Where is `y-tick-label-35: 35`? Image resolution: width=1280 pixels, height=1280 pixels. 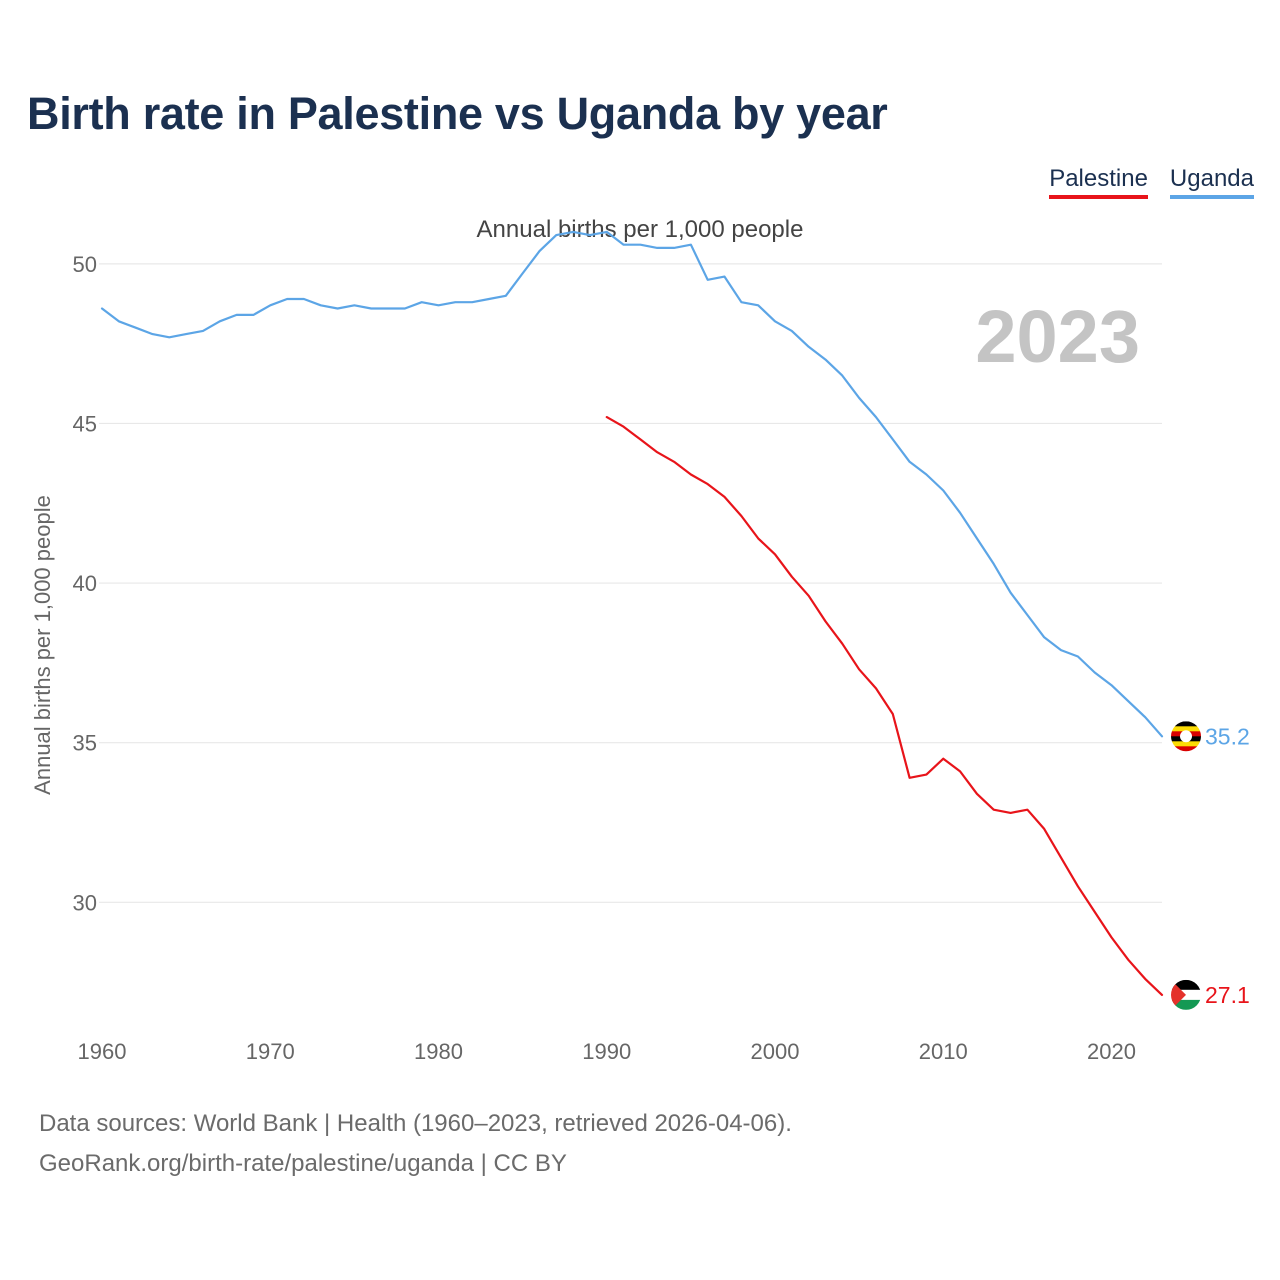
y-tick-label-35: 35 is located at coordinates (85, 743).